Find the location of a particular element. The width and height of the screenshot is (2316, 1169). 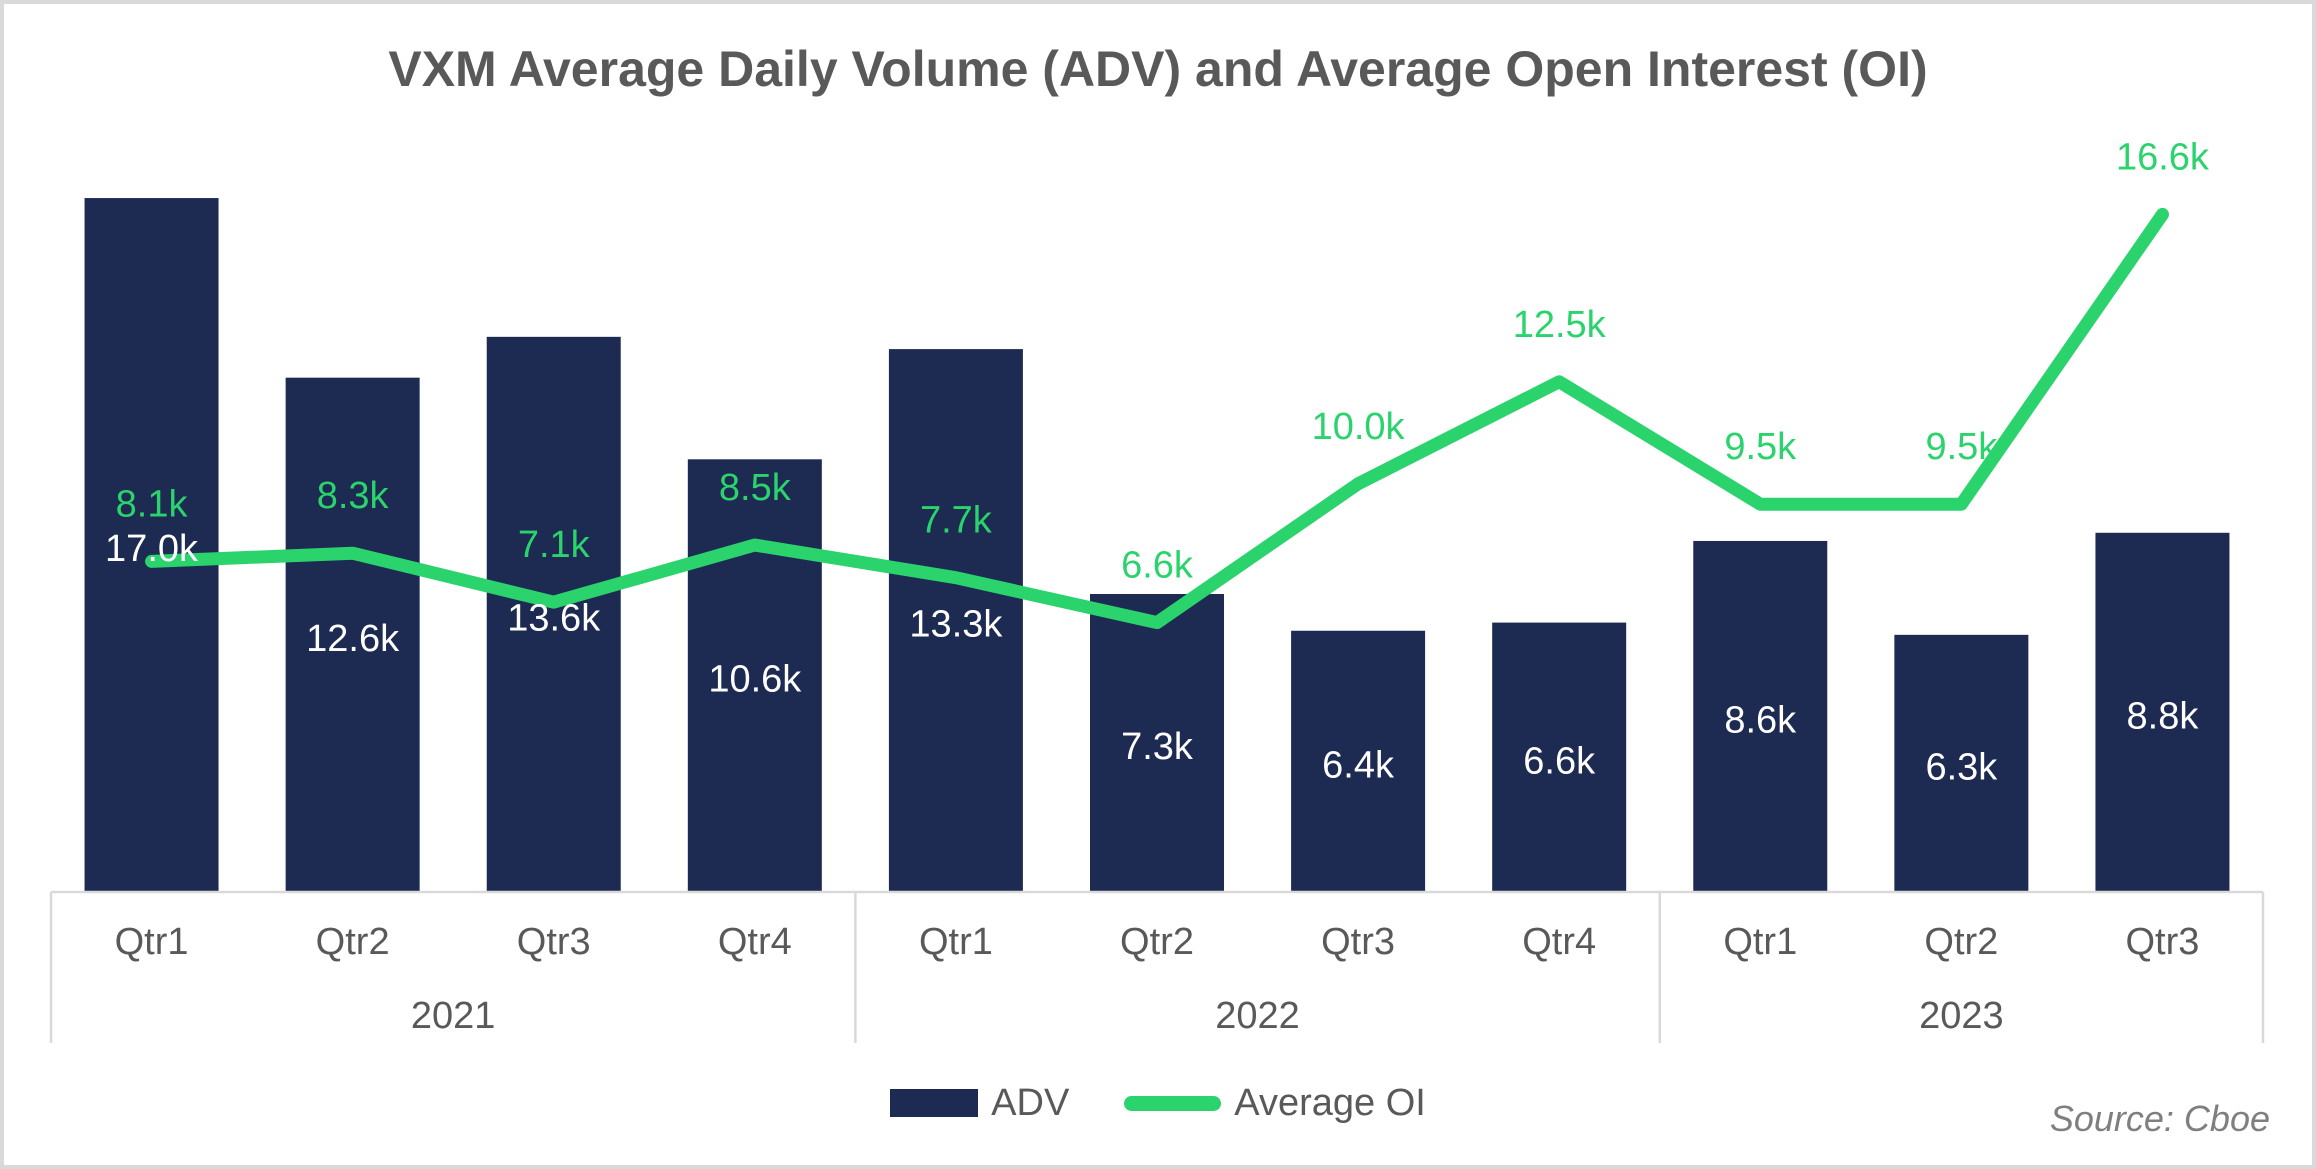

adv-bar-2021-qtr4 is located at coordinates (754, 675).